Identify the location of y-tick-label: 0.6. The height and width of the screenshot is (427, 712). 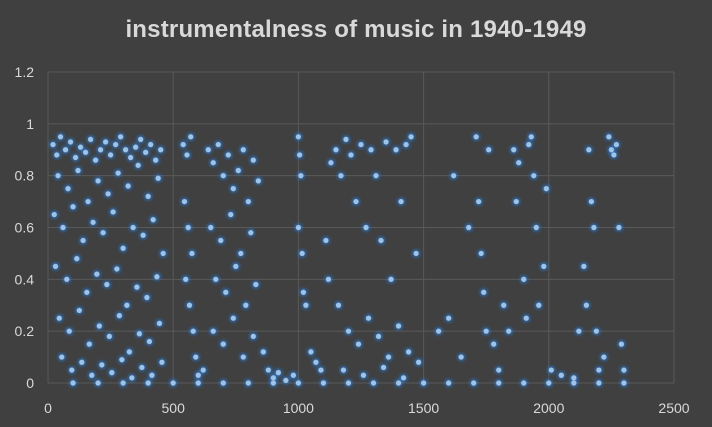
(25, 228).